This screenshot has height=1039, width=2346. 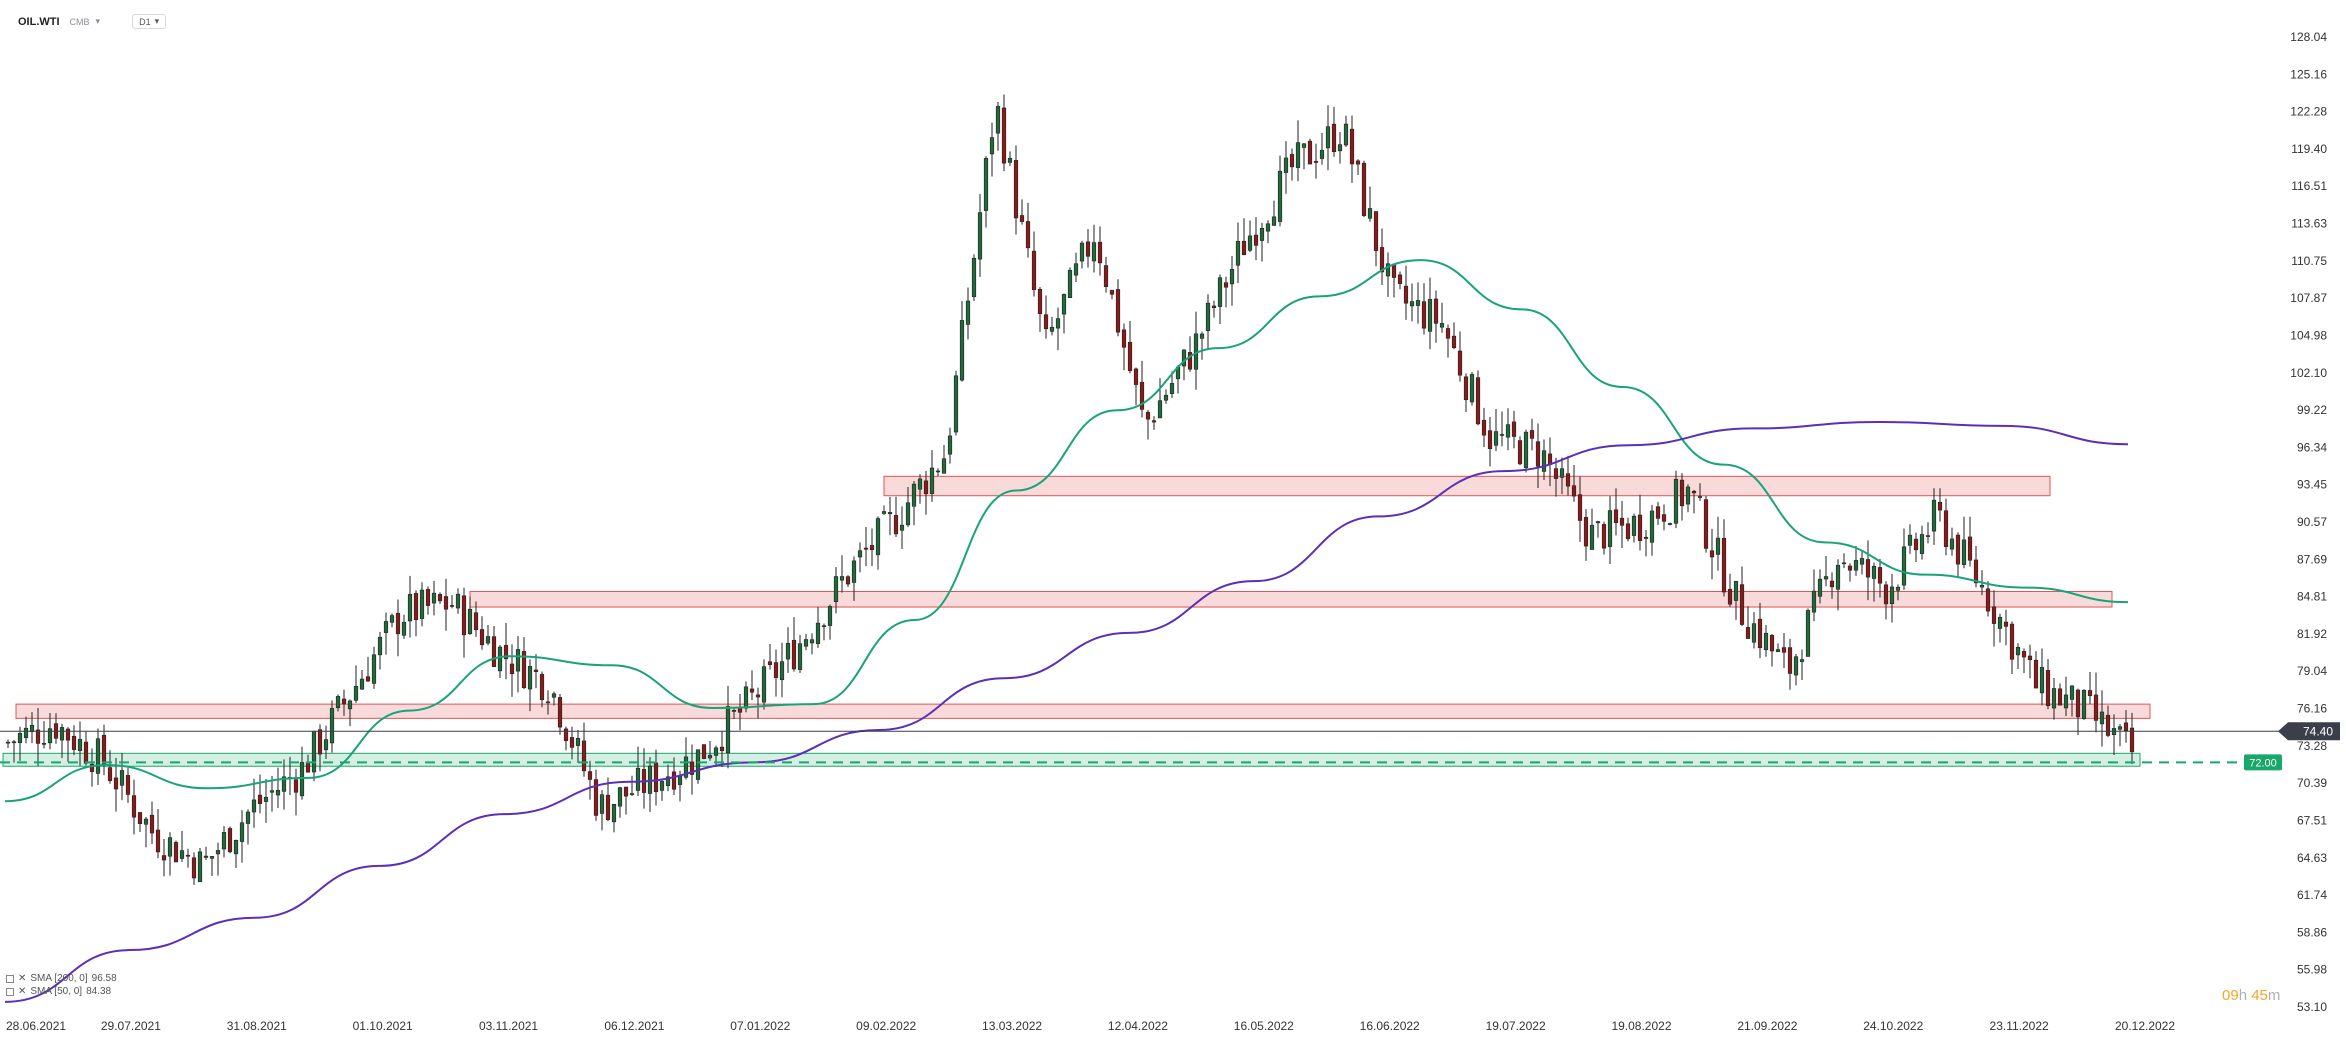 What do you see at coordinates (22, 991) in the screenshot?
I see `close-icon: ✕` at bounding box center [22, 991].